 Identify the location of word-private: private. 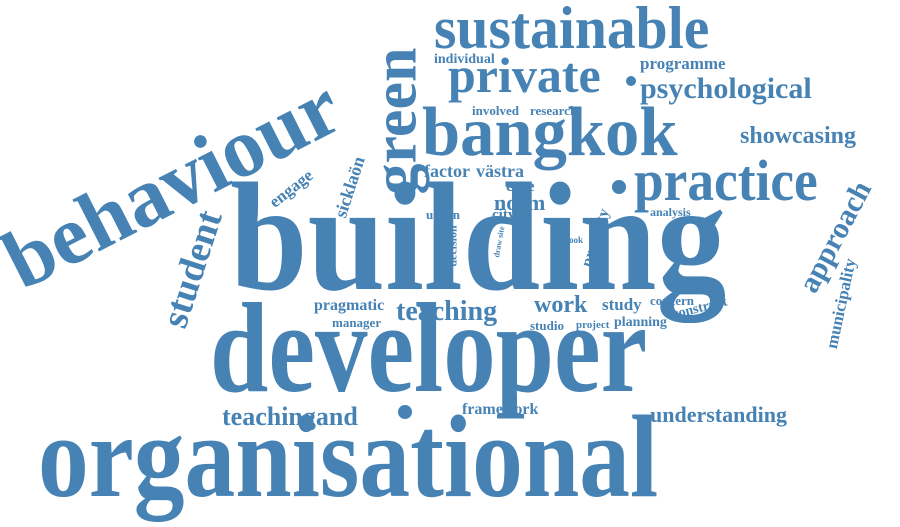
(524, 75).